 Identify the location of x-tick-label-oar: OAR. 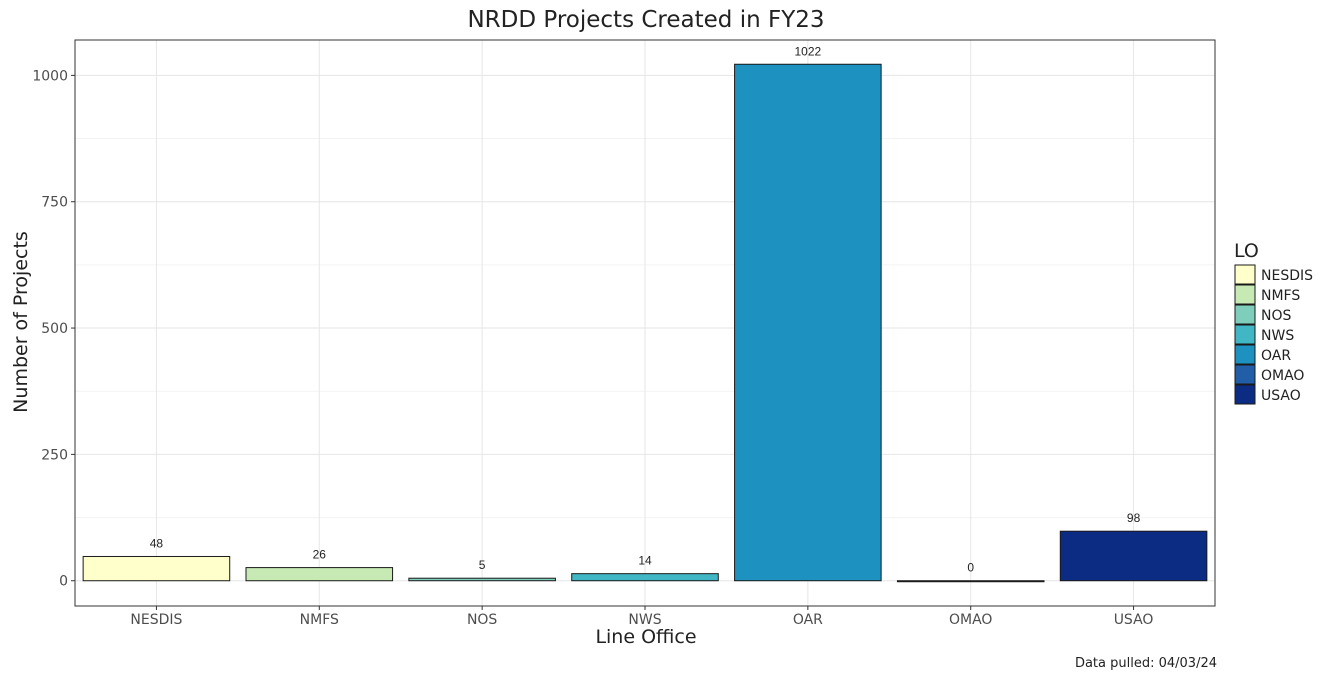
(808, 620).